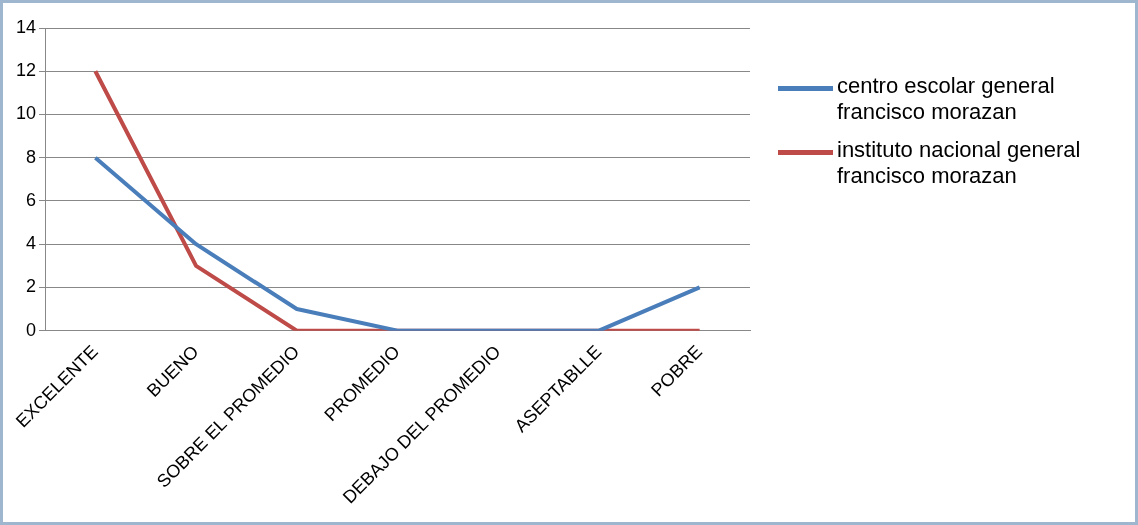 Image resolution: width=1138 pixels, height=525 pixels. Describe the element at coordinates (26, 26) in the screenshot. I see `y-tick-label: 14` at that location.